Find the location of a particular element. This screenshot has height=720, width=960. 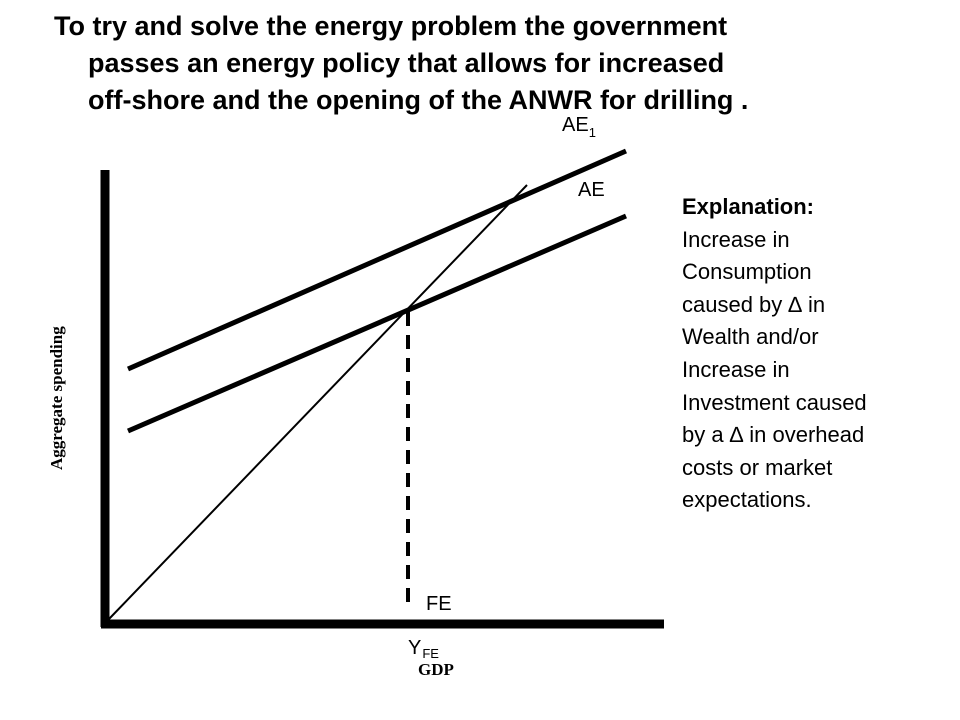

fe-label: FE is located at coordinates (439, 604).